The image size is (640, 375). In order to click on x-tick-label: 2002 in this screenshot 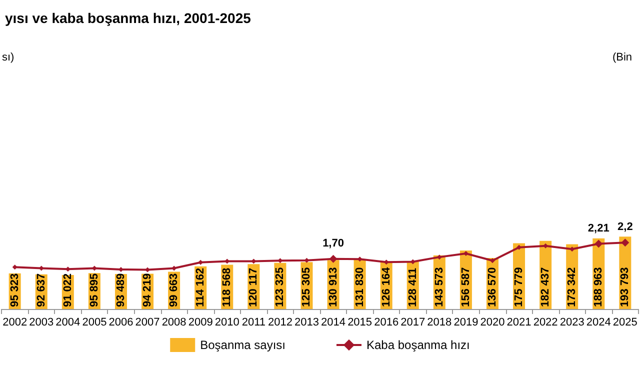, I will do `click(15, 322)`.